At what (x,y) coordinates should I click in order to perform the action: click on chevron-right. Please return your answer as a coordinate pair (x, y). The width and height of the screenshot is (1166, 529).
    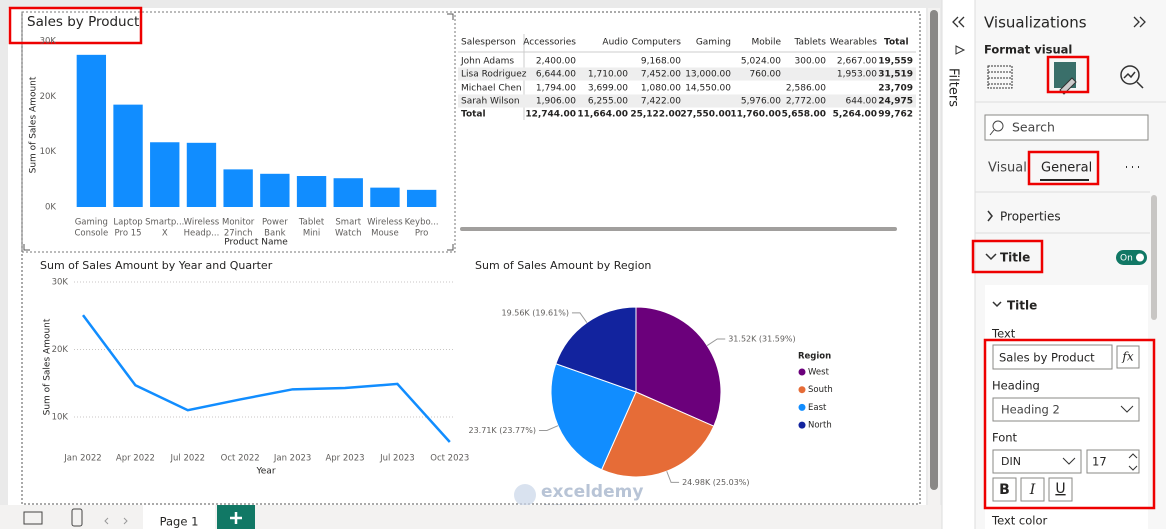
    Looking at the image, I should click on (990, 216).